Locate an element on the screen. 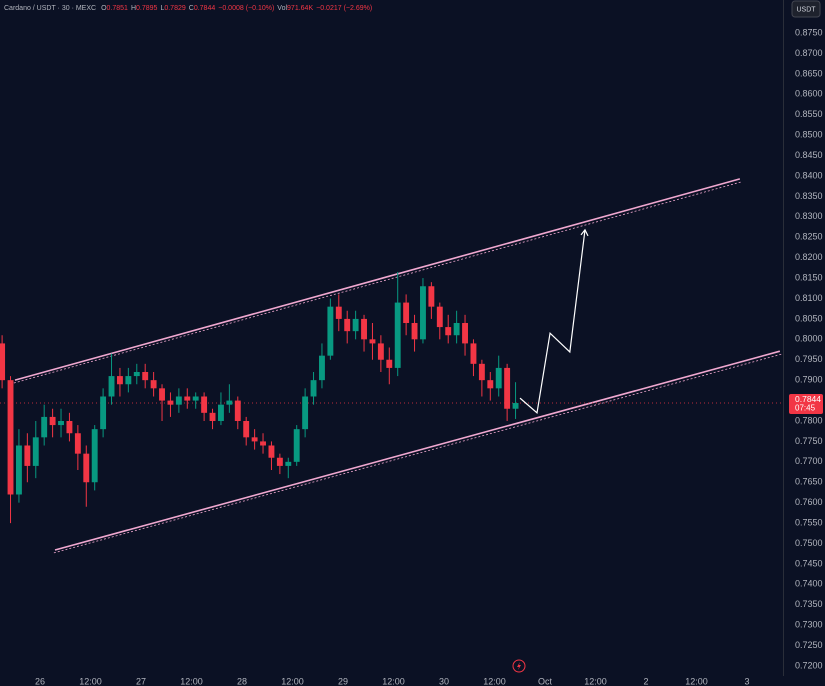 Image resolution: width=825 pixels, height=686 pixels. change: −0.0008 (−0.10%) is located at coordinates (246, 8).